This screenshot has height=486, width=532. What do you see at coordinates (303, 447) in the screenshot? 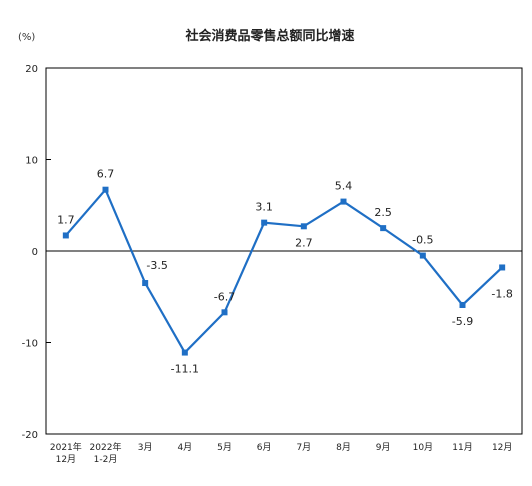
I see `x-tick-label: 7月` at bounding box center [303, 447].